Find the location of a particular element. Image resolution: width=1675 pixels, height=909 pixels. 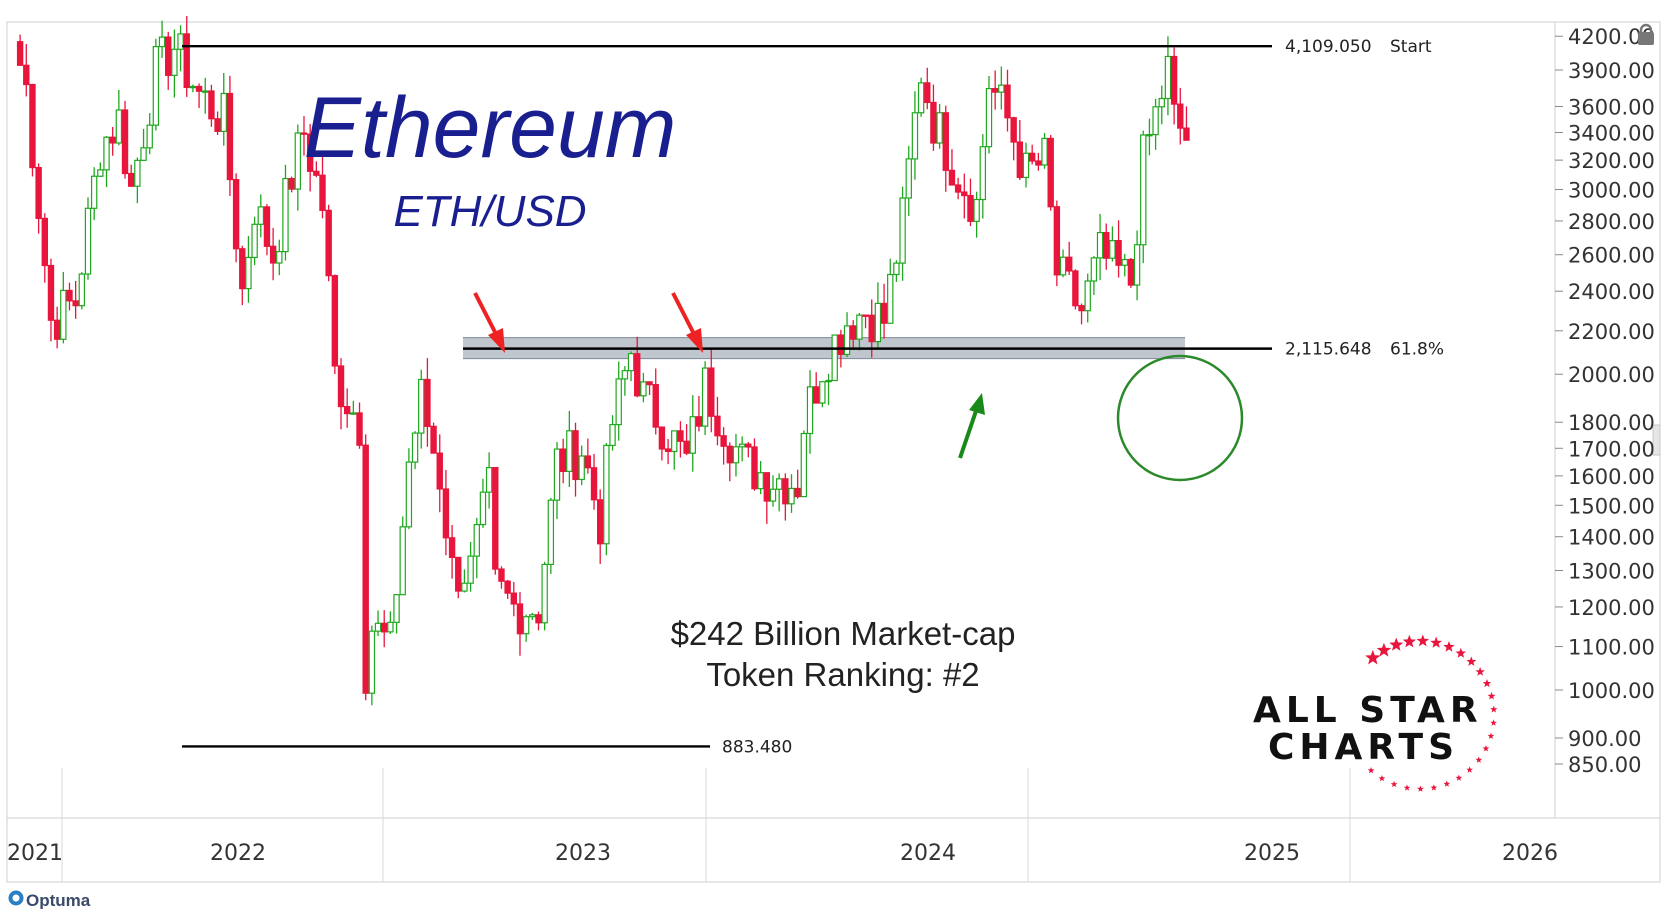

y-tick-label: 3200.00 is located at coordinates (1611, 161).